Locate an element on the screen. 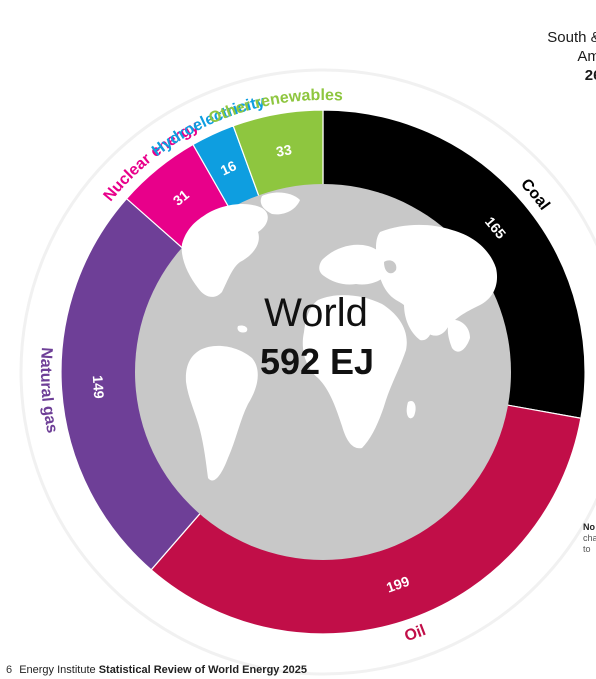 Image resolution: width=596 pixels, height=679 pixels. value-label-oil: 199 is located at coordinates (398, 584).